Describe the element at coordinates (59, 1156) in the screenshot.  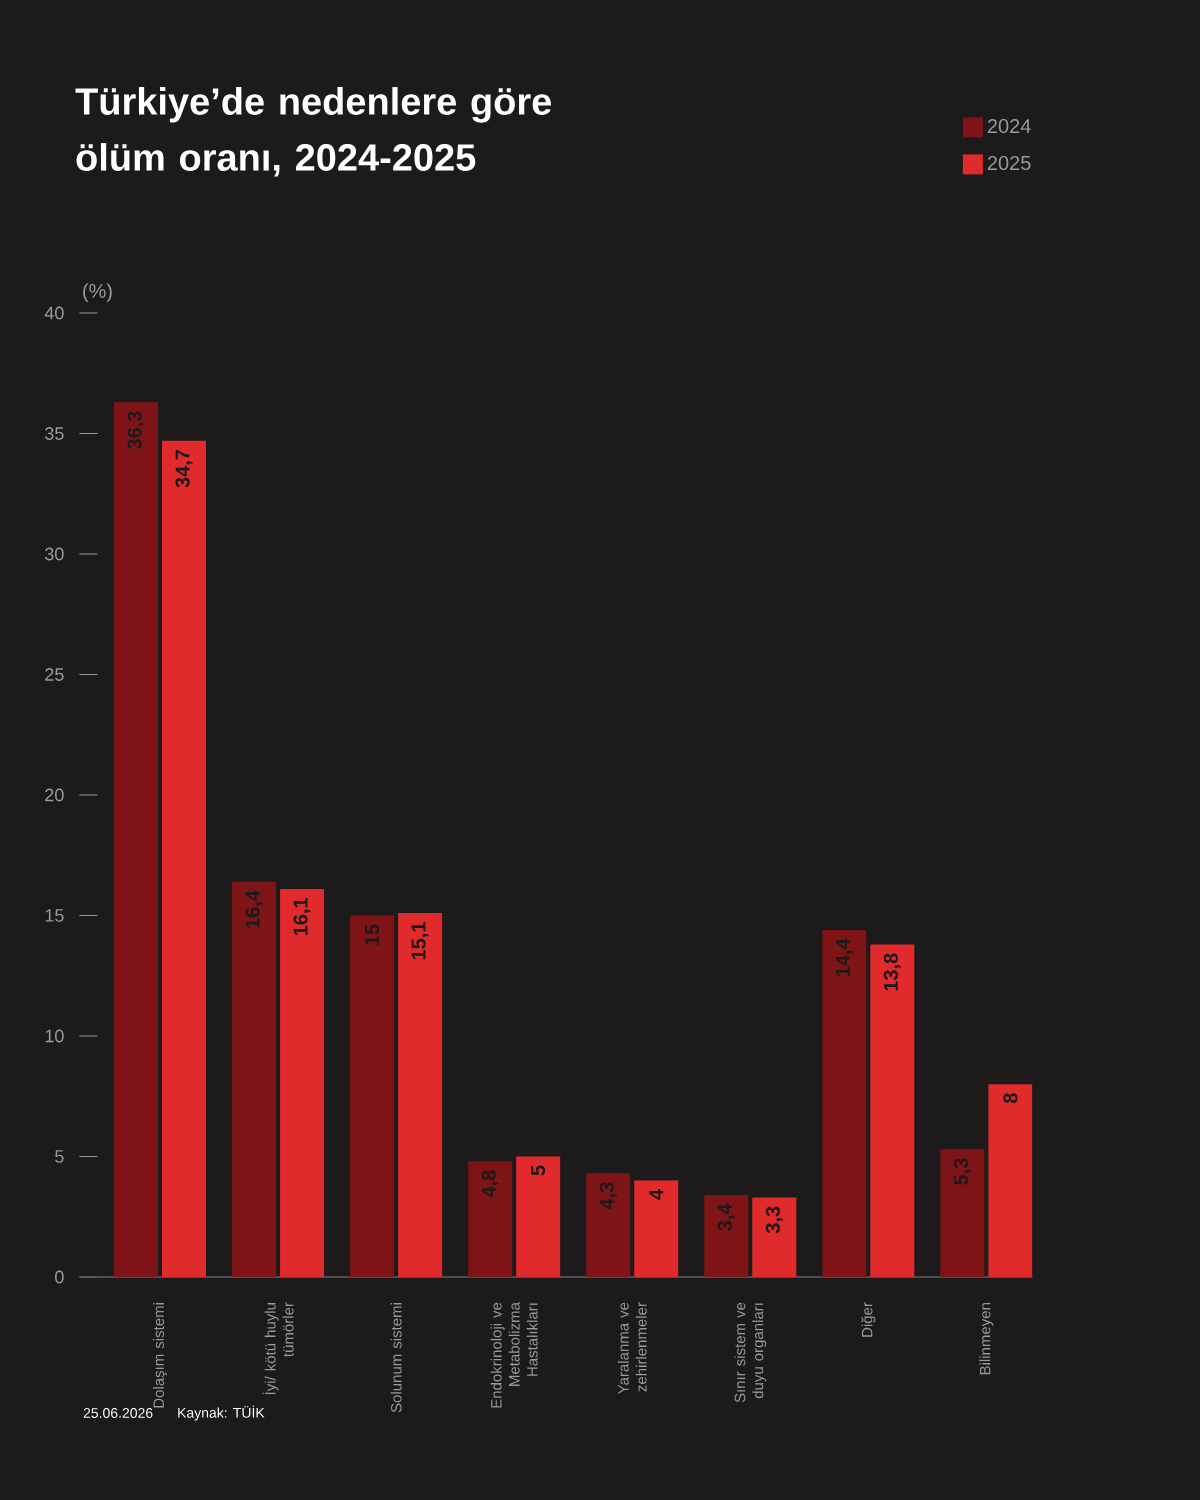
I see `y-tick-label: 5` at that location.